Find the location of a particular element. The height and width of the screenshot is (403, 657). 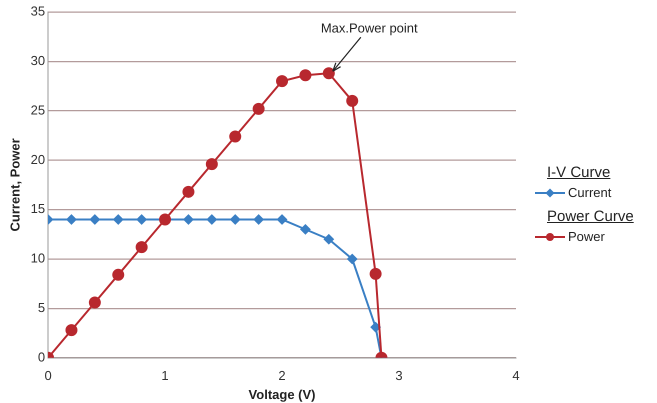

y-tick-label: 0 is located at coordinates (42, 356).